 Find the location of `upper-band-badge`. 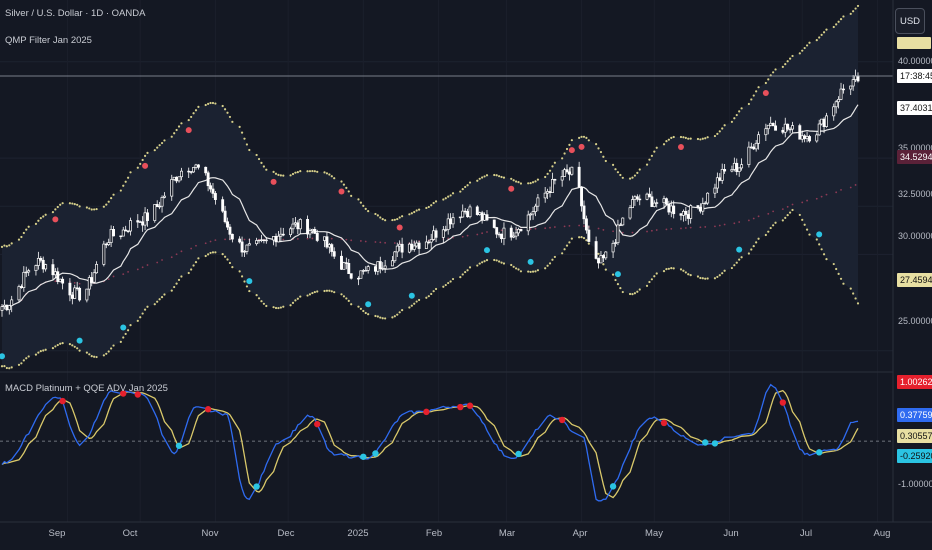

upper-band-badge is located at coordinates (914, 43).